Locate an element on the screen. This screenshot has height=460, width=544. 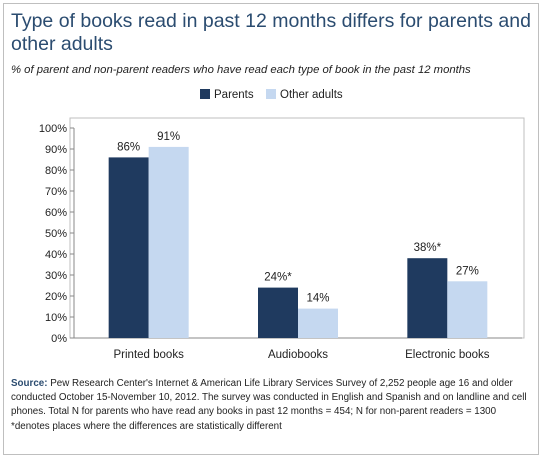
data-label: 38%* is located at coordinates (428, 248).